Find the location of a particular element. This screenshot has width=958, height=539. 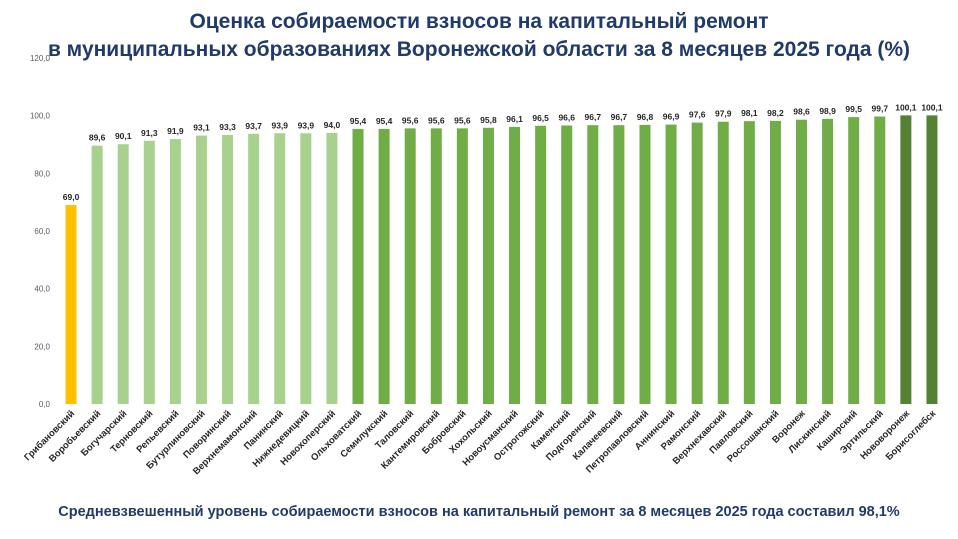

bar-value-label: 97,6 is located at coordinates (697, 115).